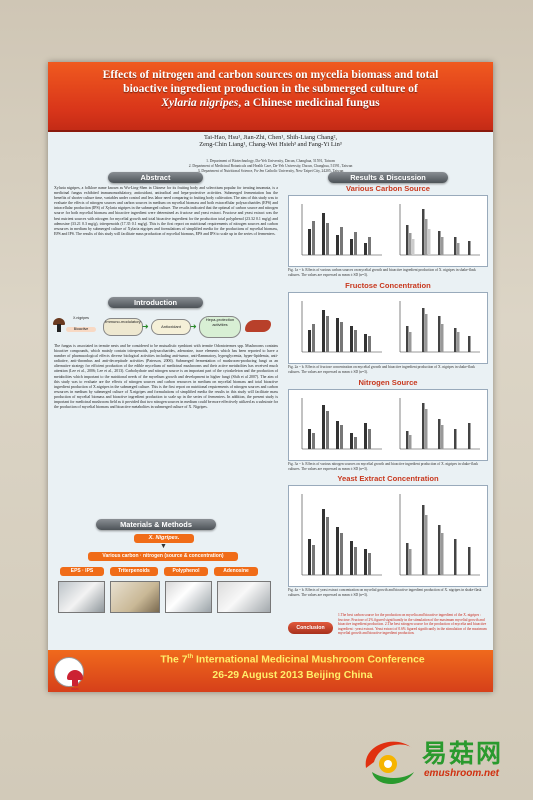 The width and height of the screenshot is (533, 800). I want to click on logo-text: IMMC, so click(75, 689).